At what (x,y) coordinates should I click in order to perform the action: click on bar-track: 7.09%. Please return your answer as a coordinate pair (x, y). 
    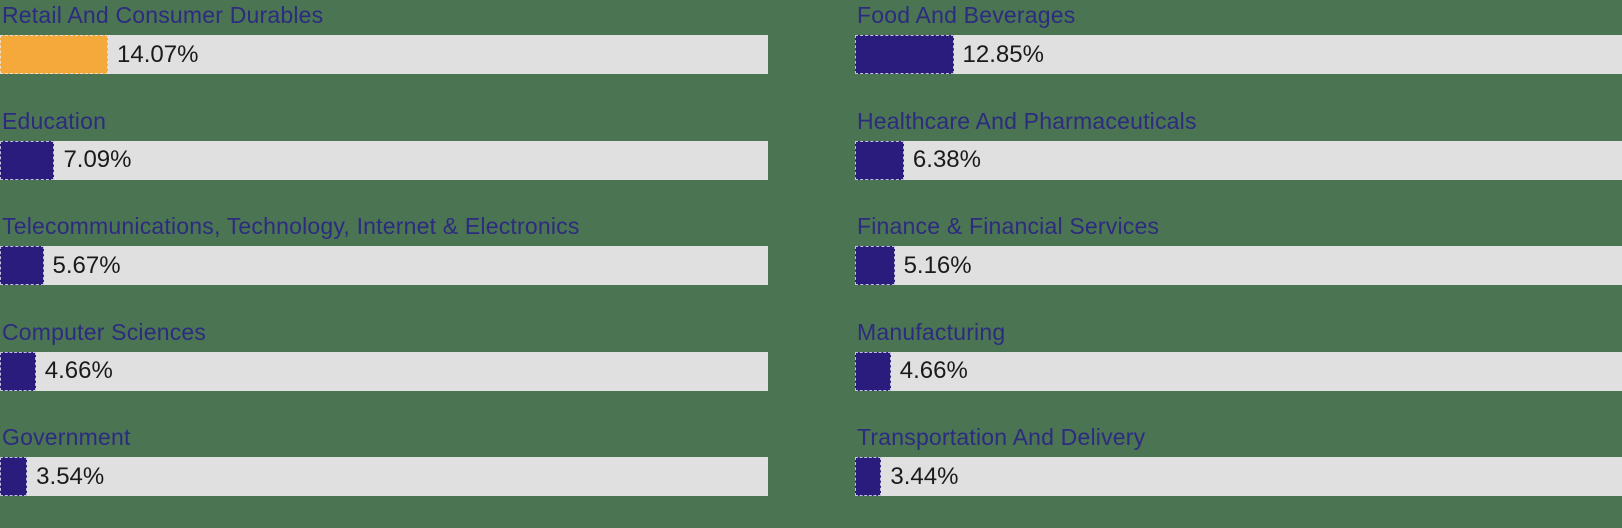
    Looking at the image, I should click on (384, 160).